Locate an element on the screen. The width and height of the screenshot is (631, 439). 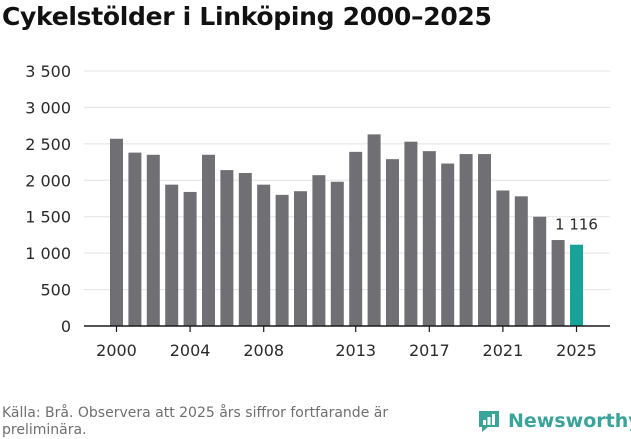
bar-2013 is located at coordinates (356, 238).